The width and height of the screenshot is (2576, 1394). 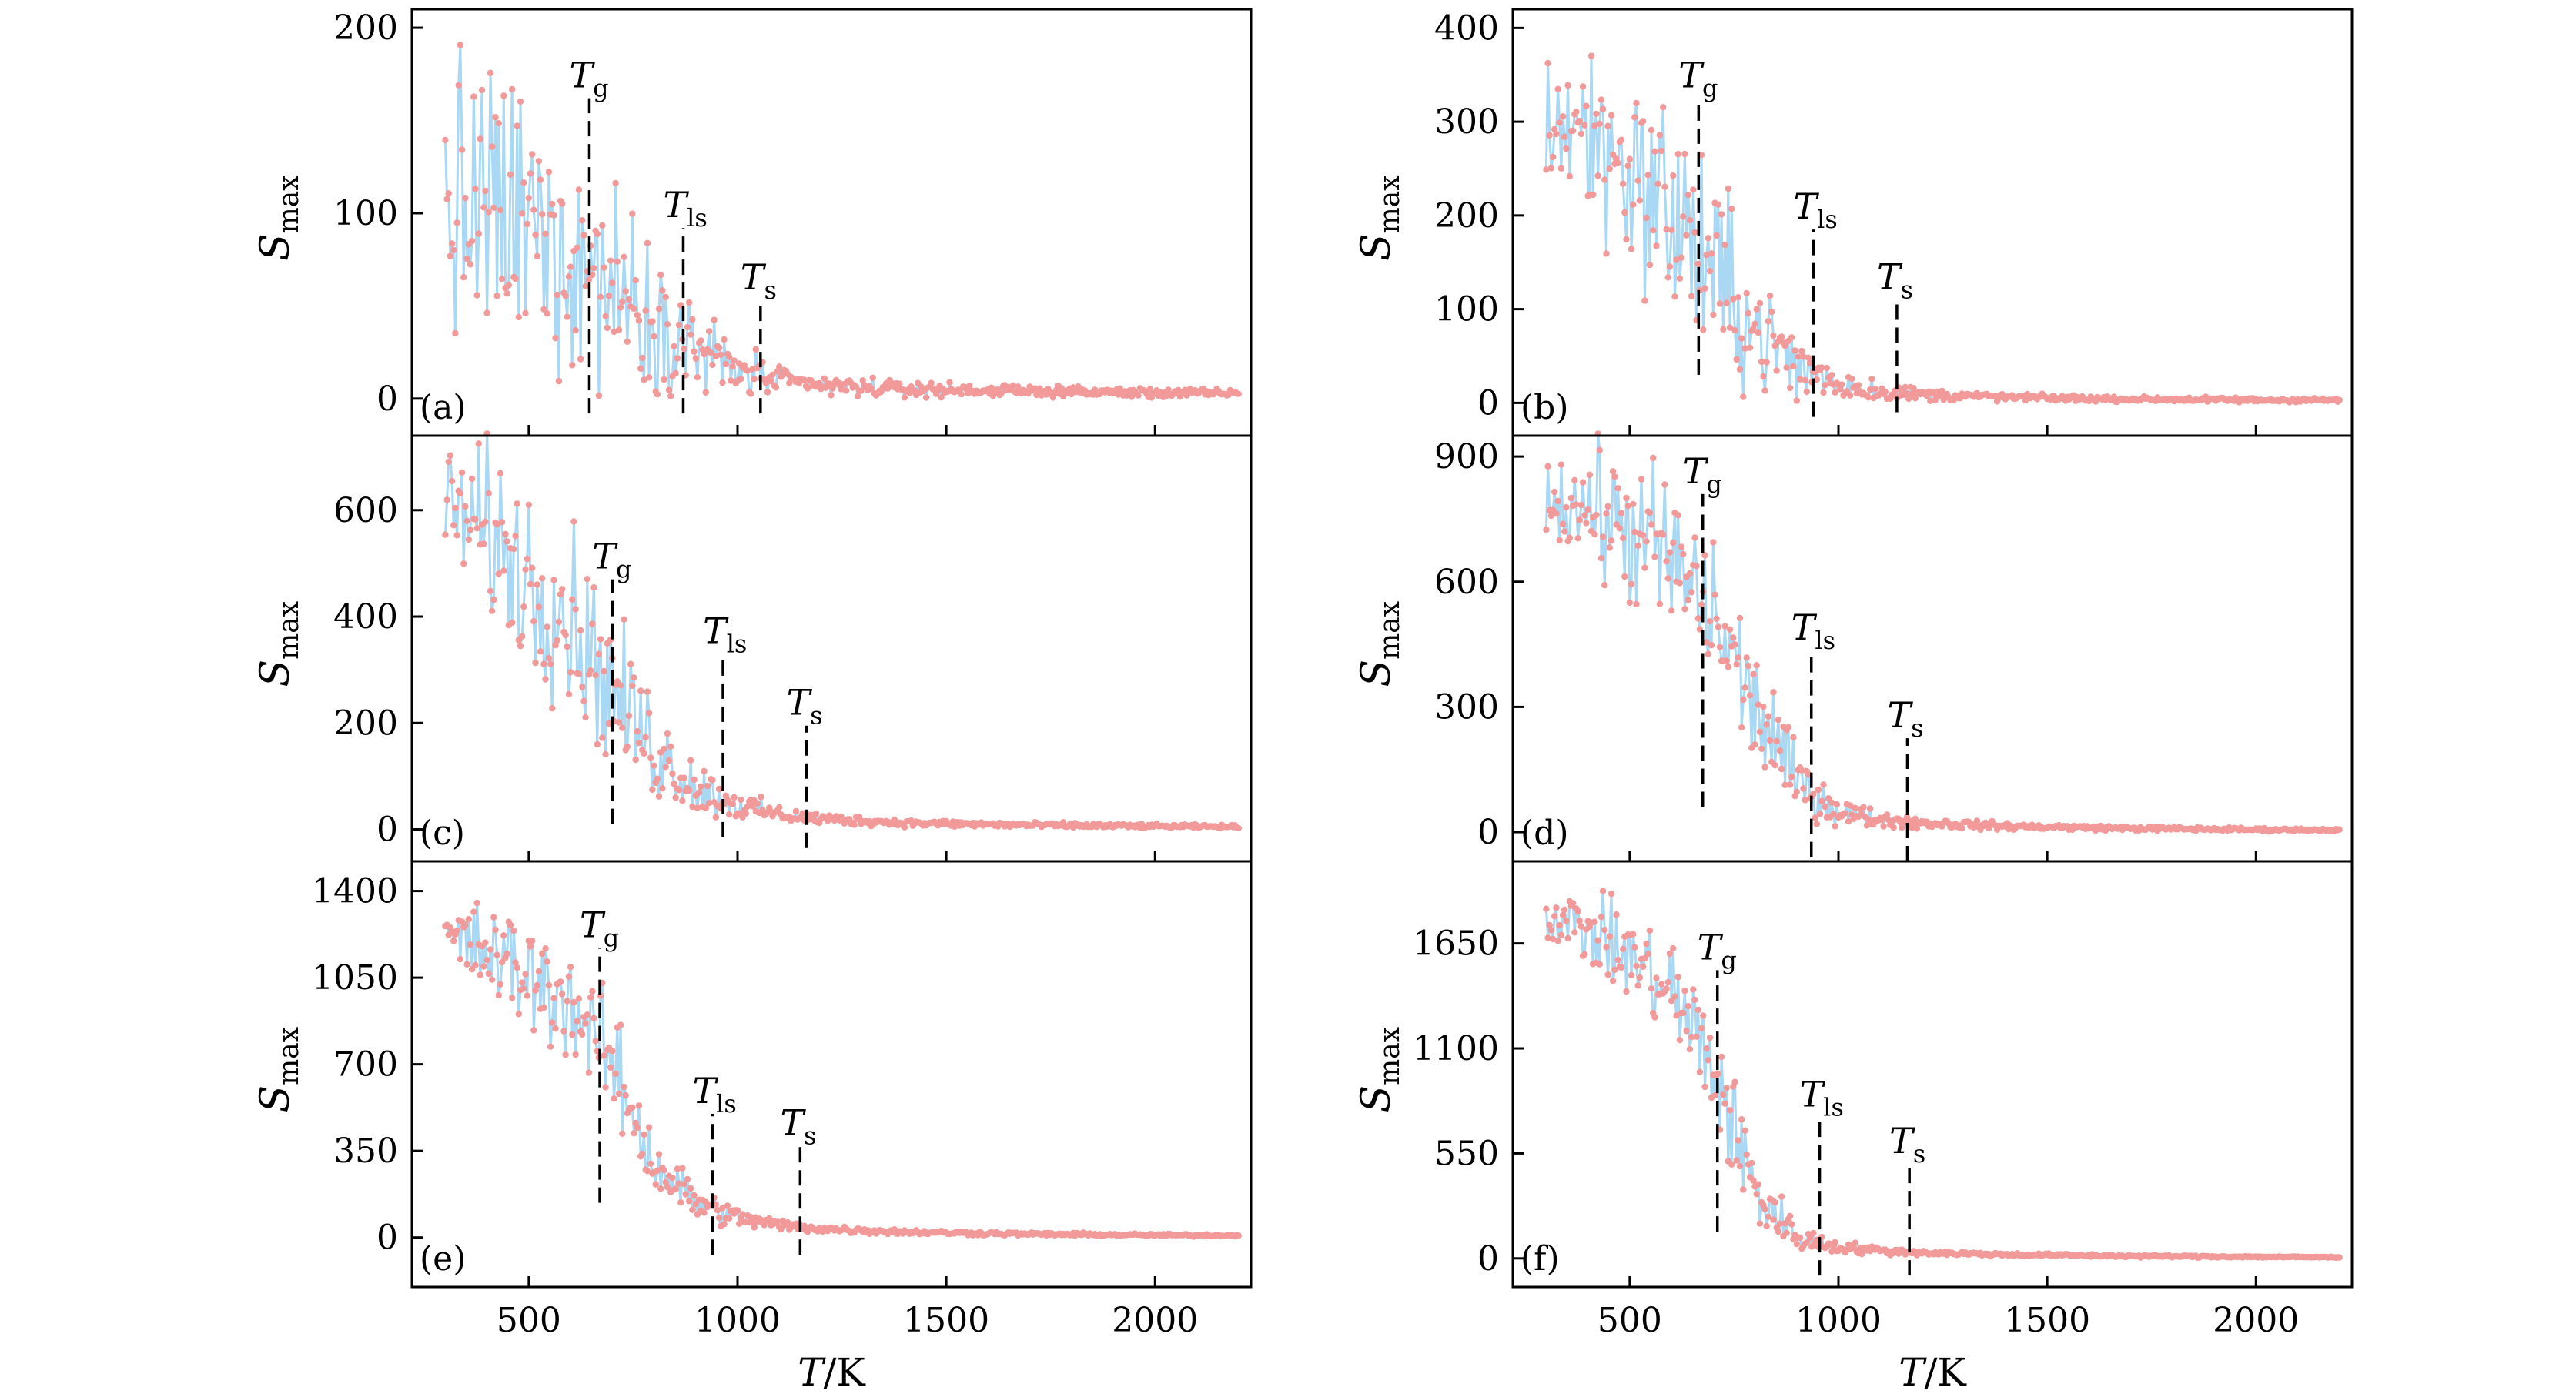 I want to click on x-axis-label: T/K, so click(x=832, y=1372).